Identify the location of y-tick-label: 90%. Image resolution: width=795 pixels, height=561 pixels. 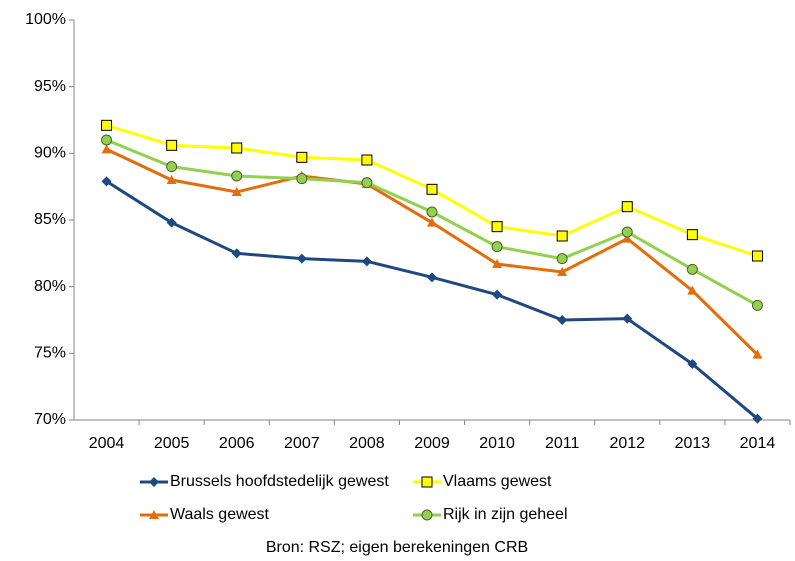
(50, 153).